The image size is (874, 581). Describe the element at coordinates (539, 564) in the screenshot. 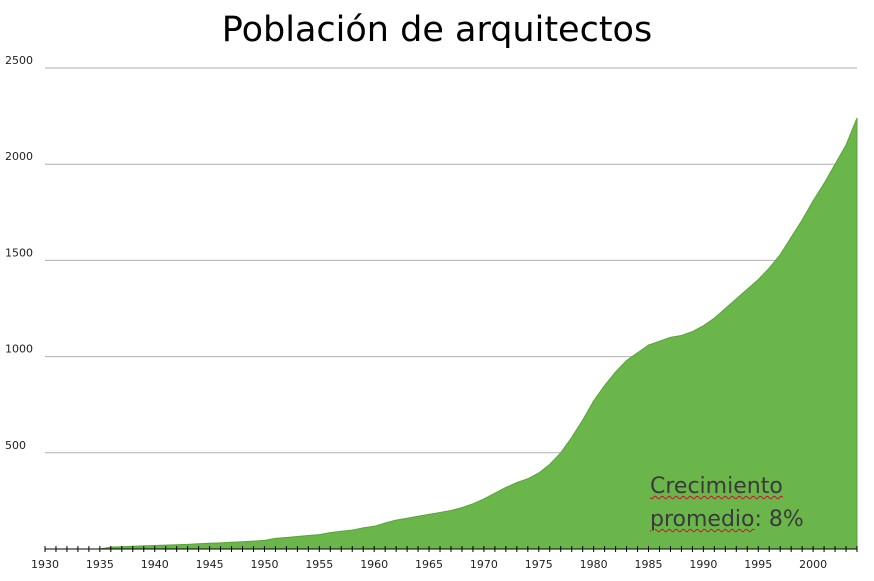

I see `x-tick-label-1975: 1975` at that location.